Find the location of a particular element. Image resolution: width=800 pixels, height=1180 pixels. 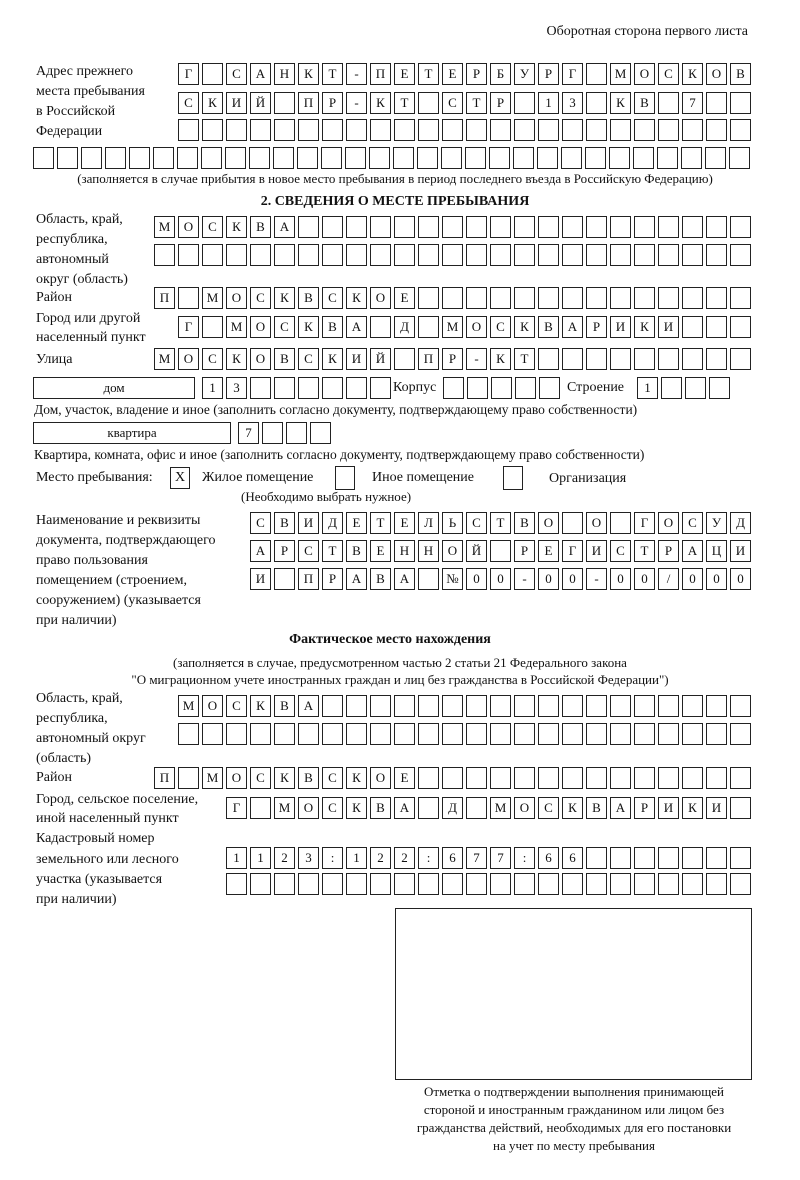

char-cell: П is located at coordinates (380, 74).